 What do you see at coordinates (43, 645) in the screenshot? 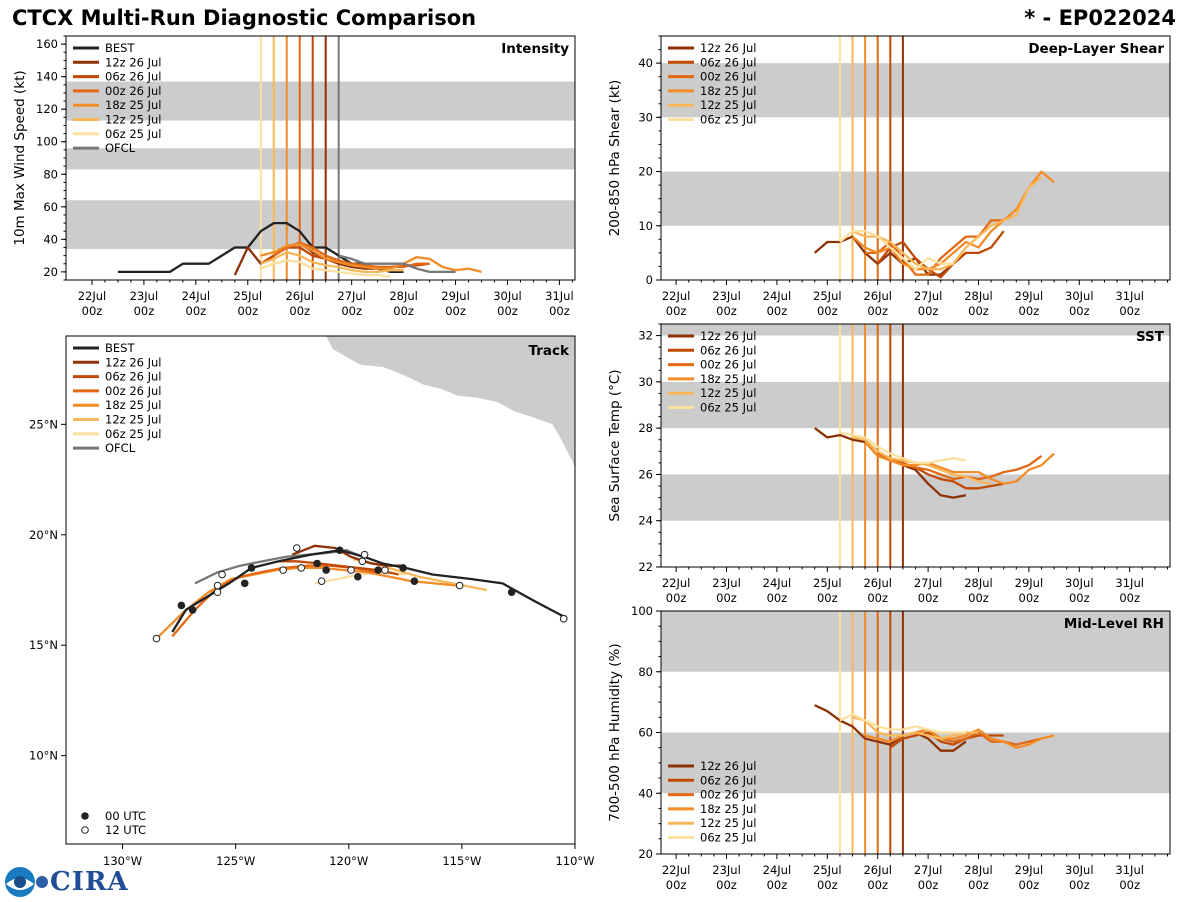
I see `y-tick-label: 15°N` at bounding box center [43, 645].